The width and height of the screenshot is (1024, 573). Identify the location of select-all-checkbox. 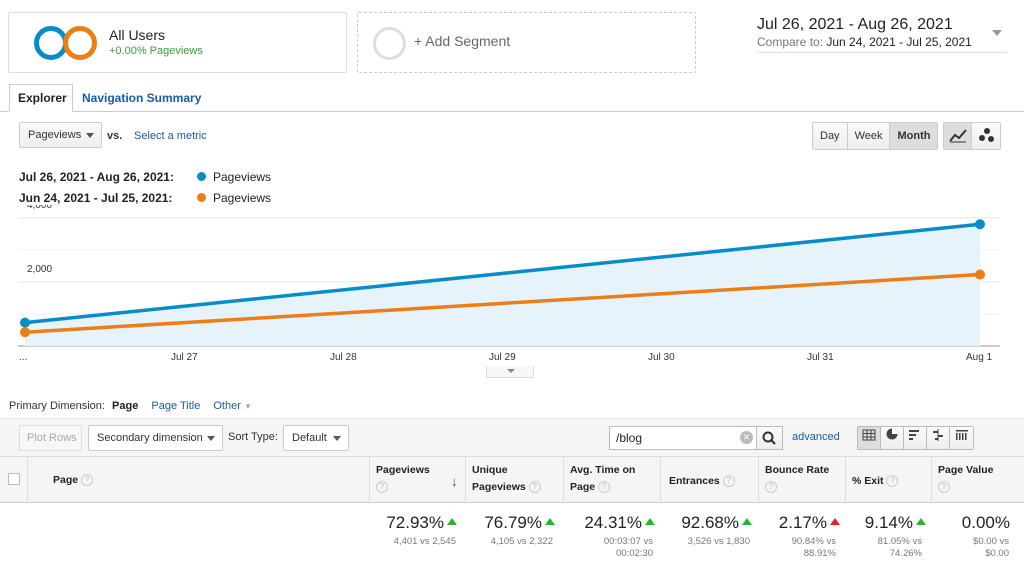
(14, 479).